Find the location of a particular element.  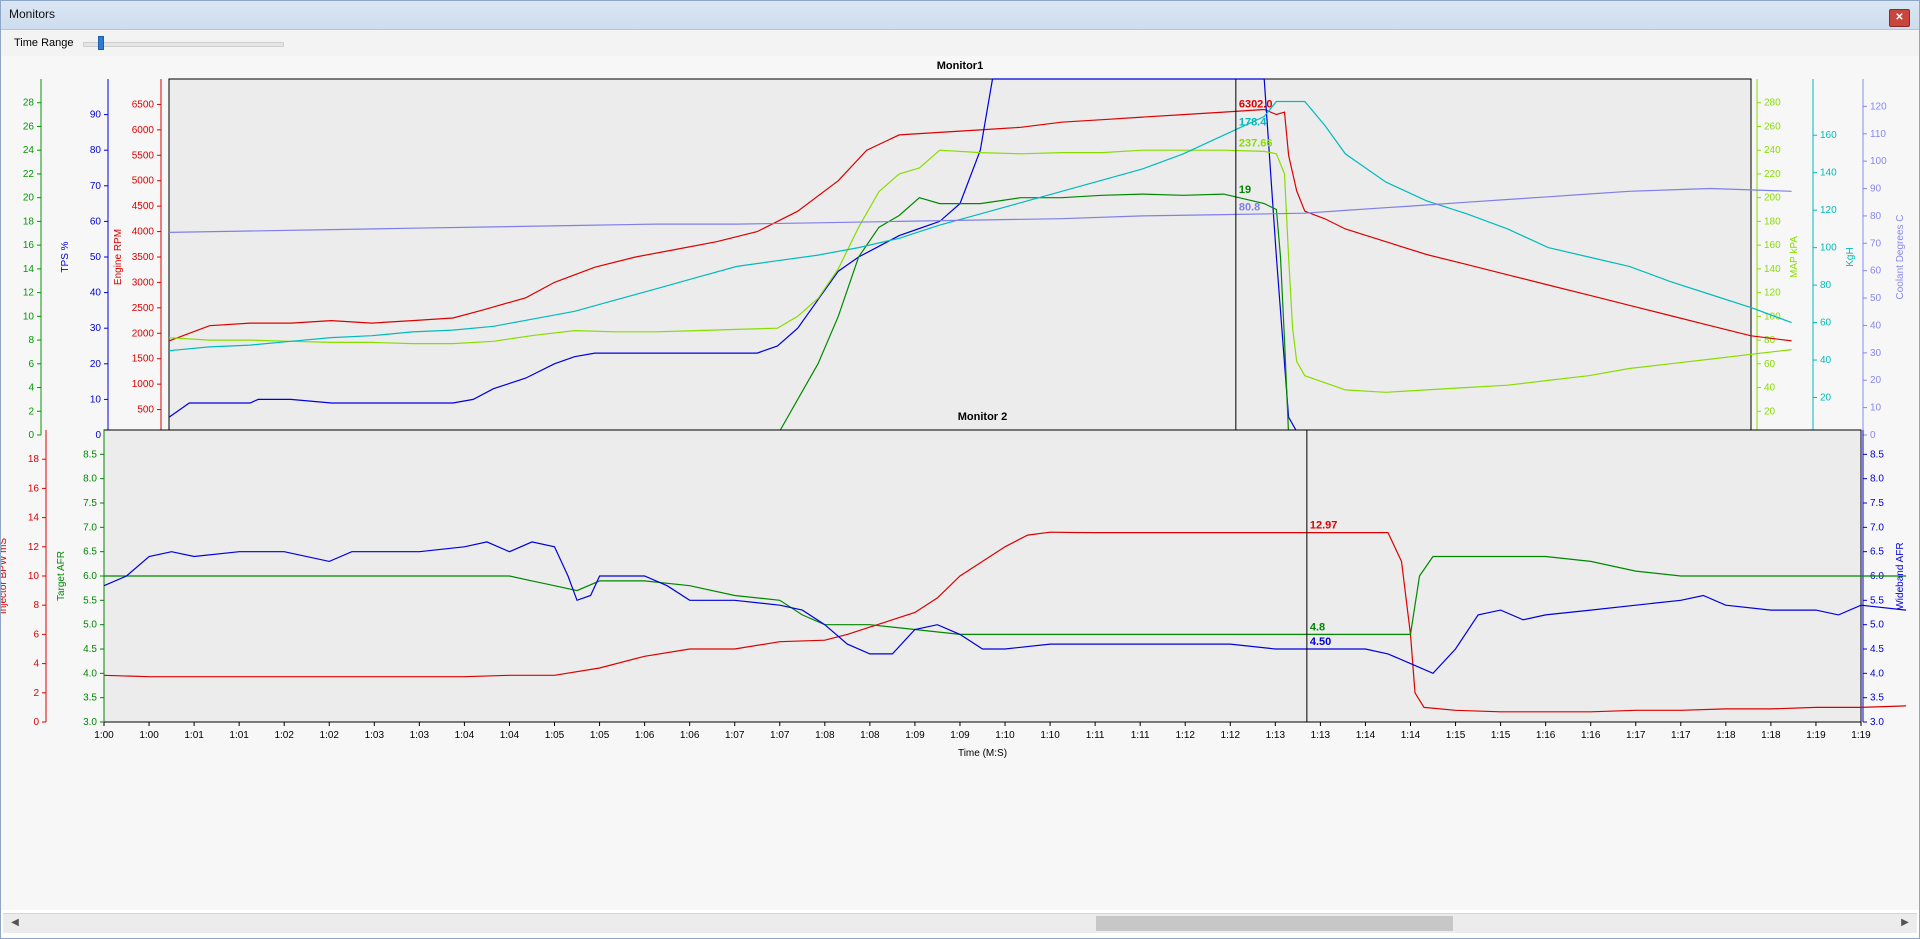

scroll-right-icon: ▶ is located at coordinates (1905, 922).